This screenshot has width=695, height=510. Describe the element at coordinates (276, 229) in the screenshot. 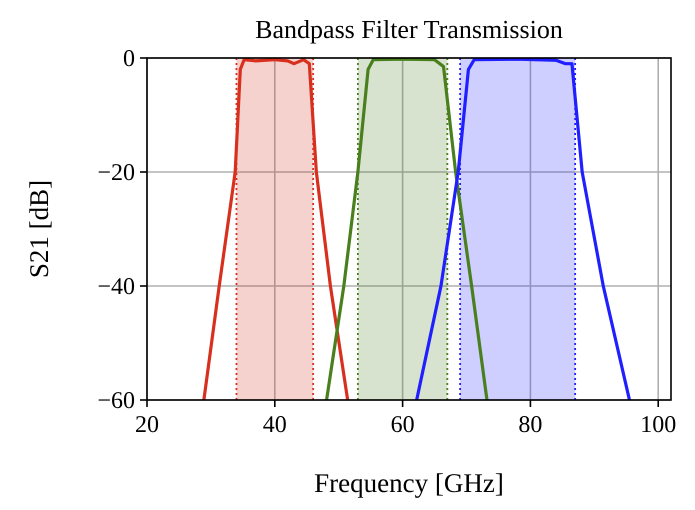

I see `line-series` at that location.